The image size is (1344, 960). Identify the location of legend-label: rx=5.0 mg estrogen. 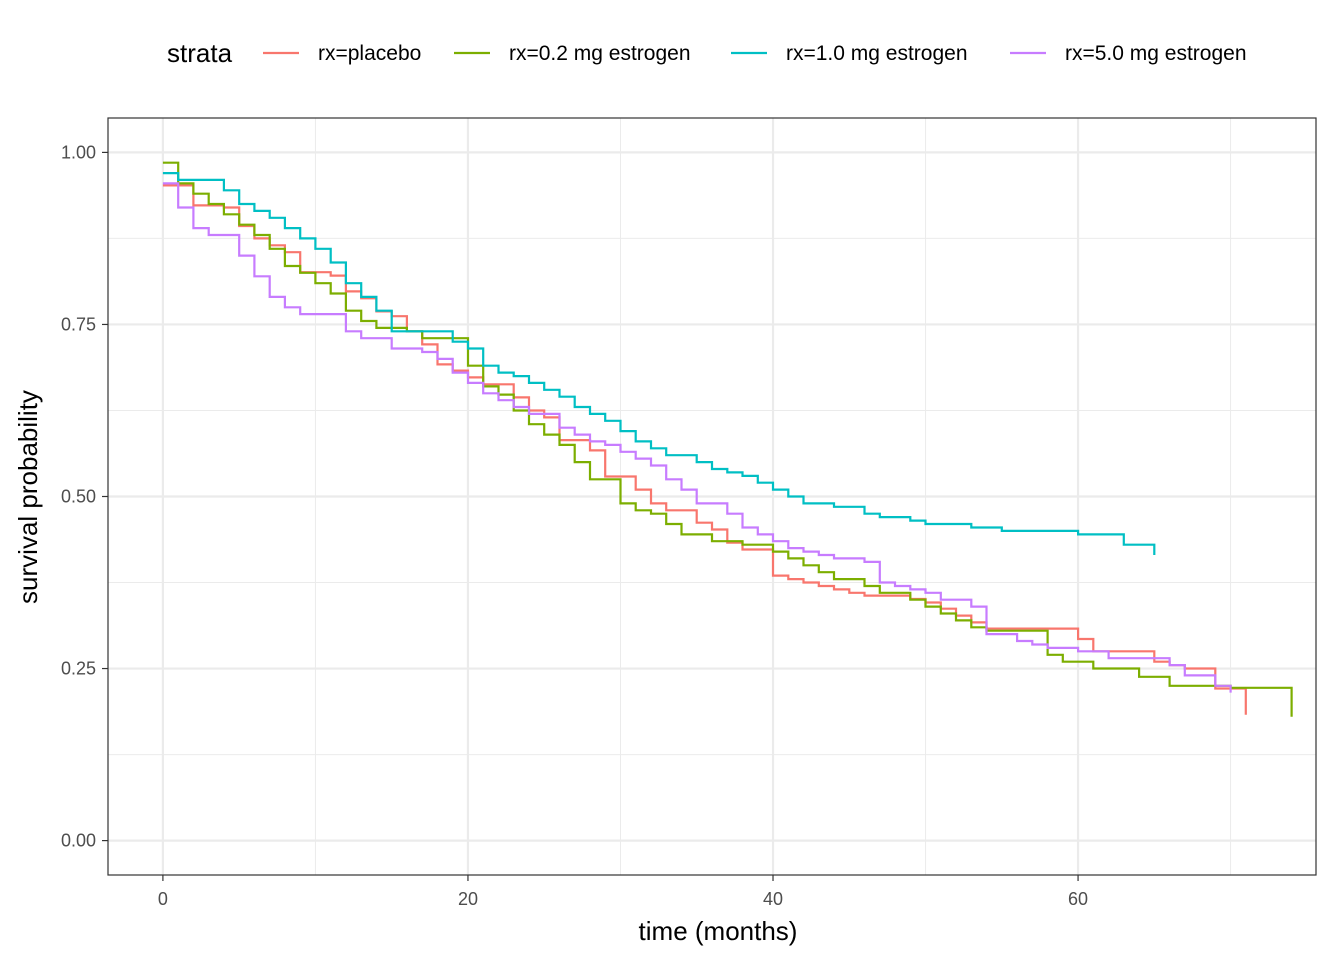
(1156, 53).